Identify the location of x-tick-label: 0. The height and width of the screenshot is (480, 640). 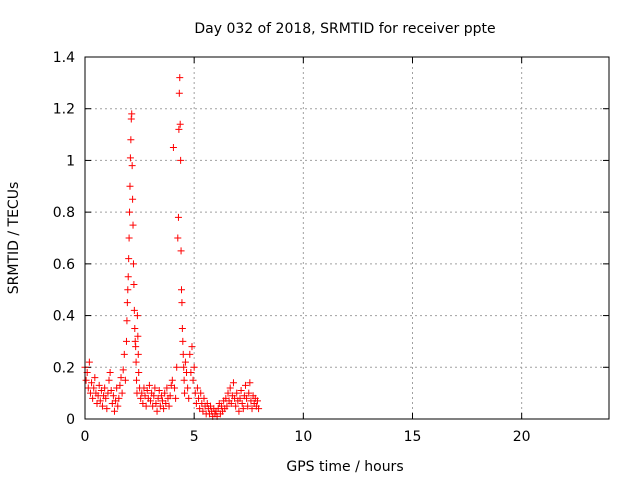
(85, 437).